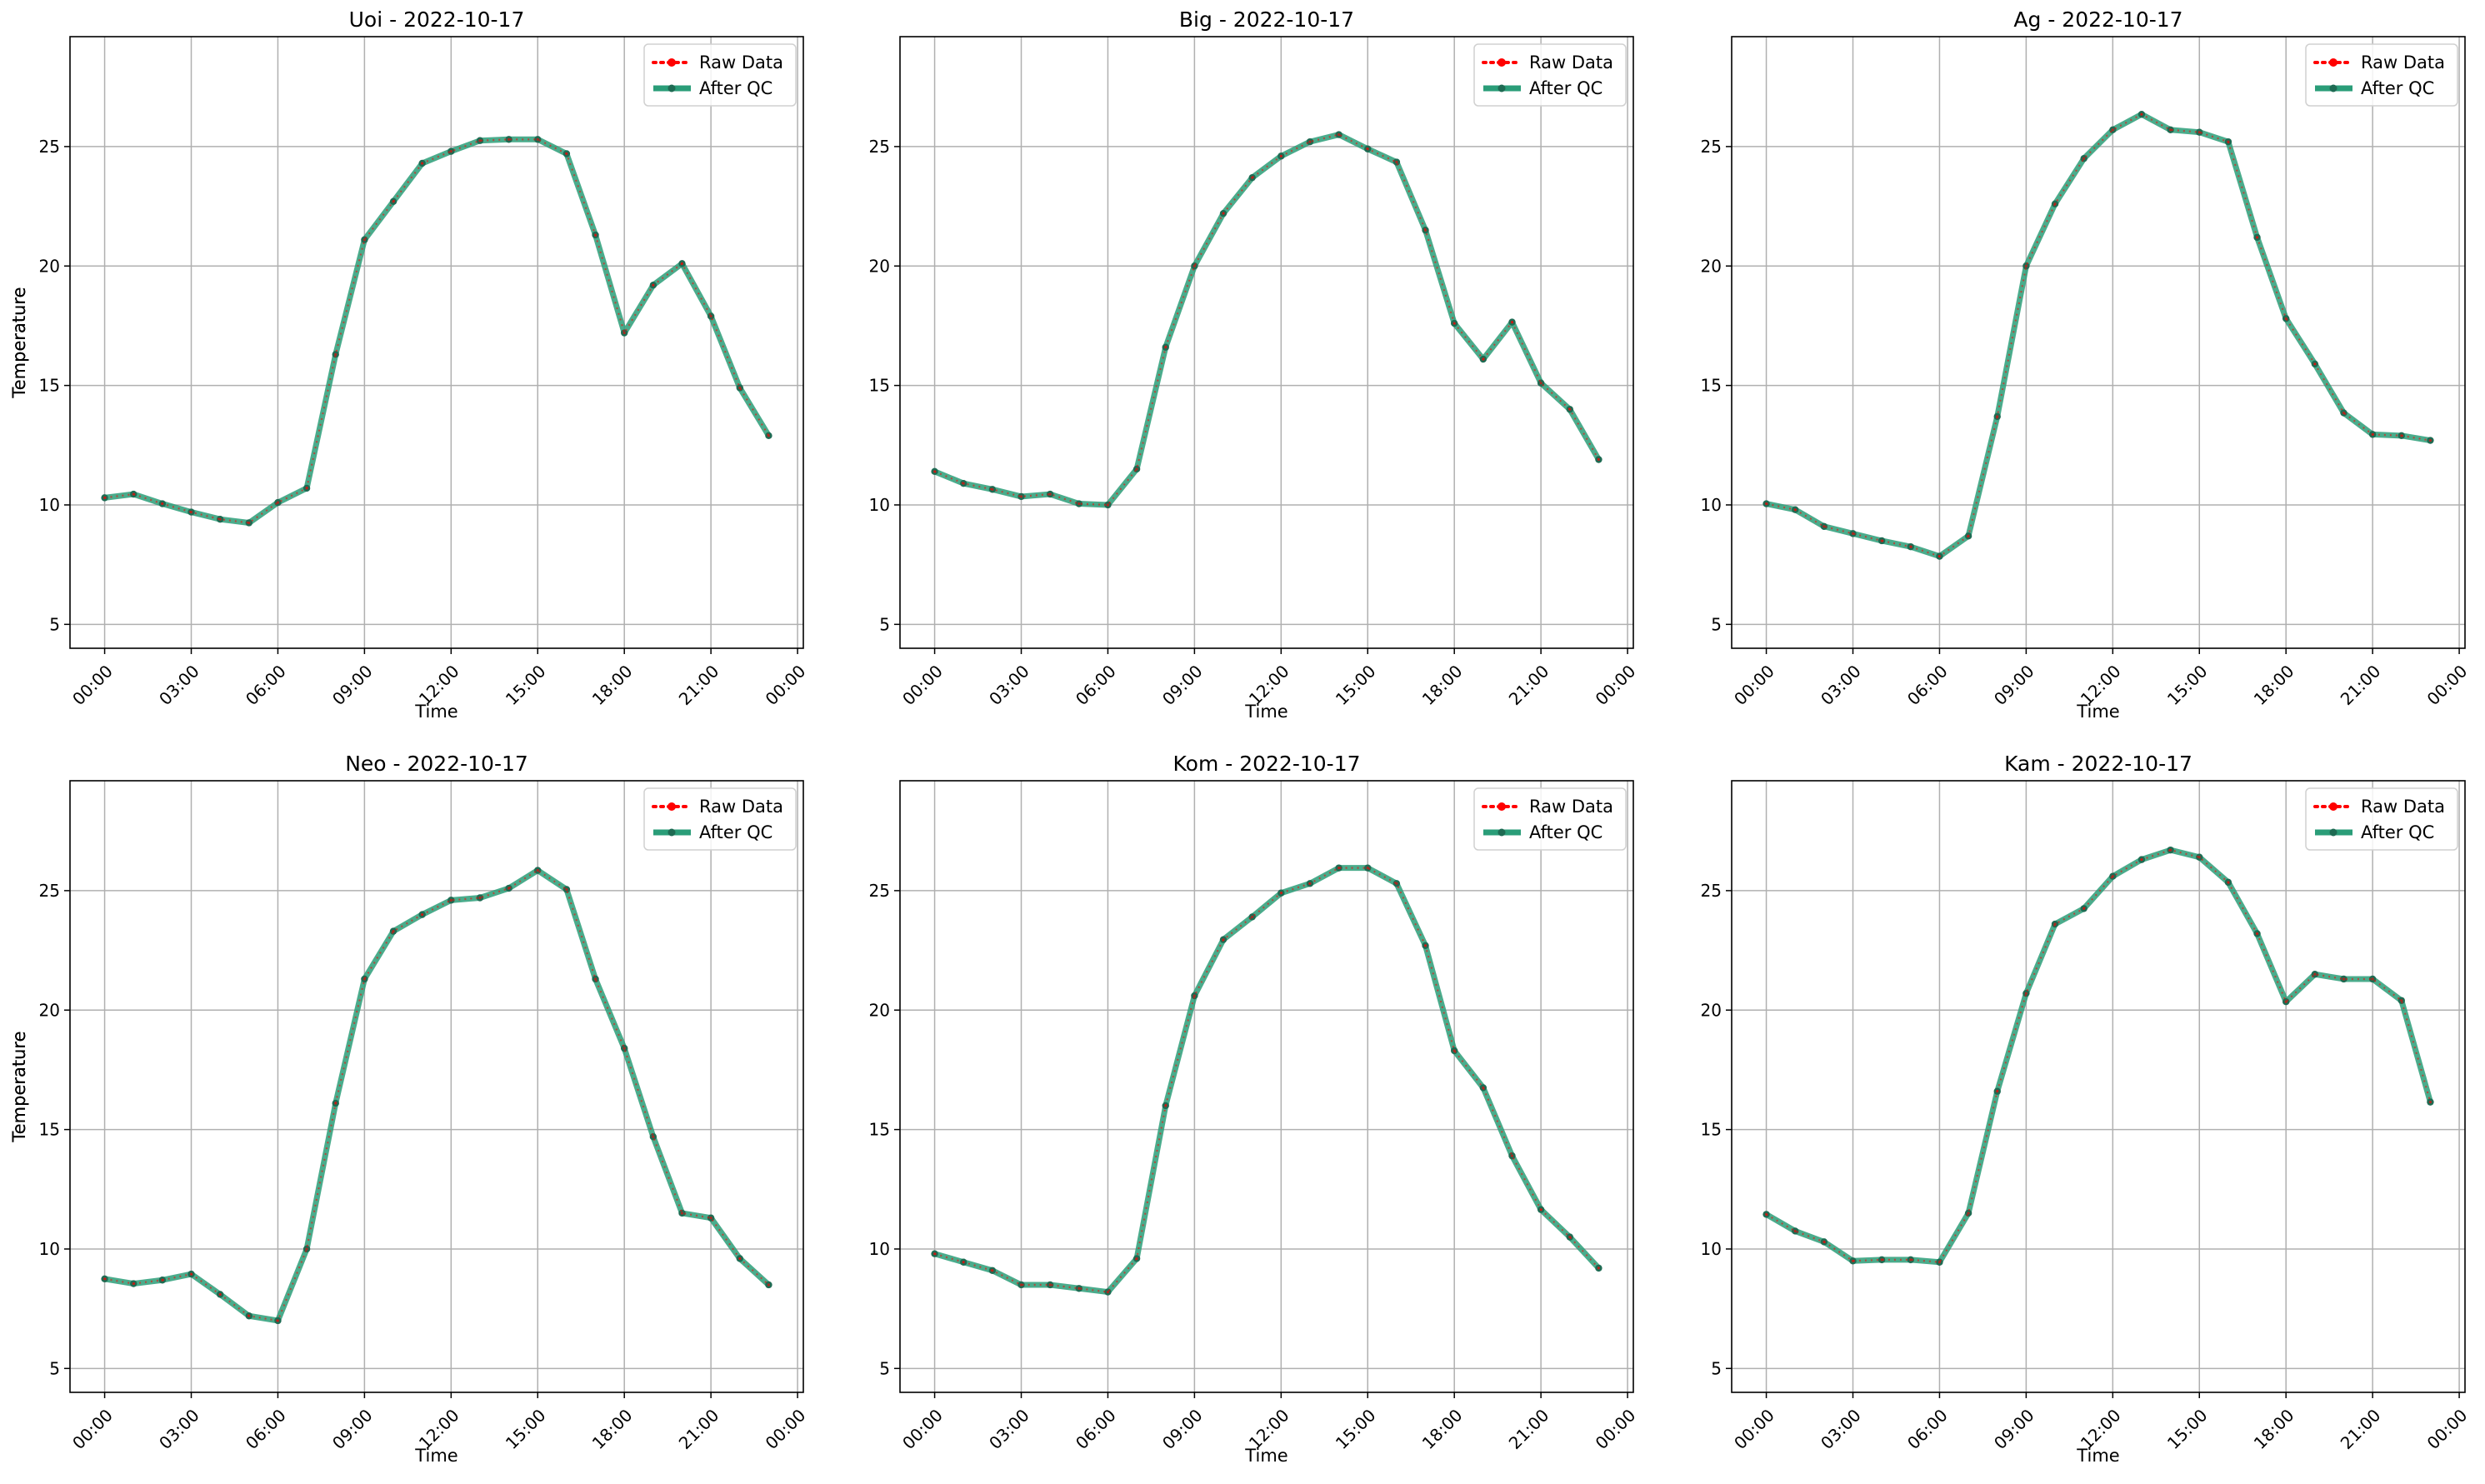  What do you see at coordinates (1502, 88) in the screenshot?
I see `legend-qc-marker` at bounding box center [1502, 88].